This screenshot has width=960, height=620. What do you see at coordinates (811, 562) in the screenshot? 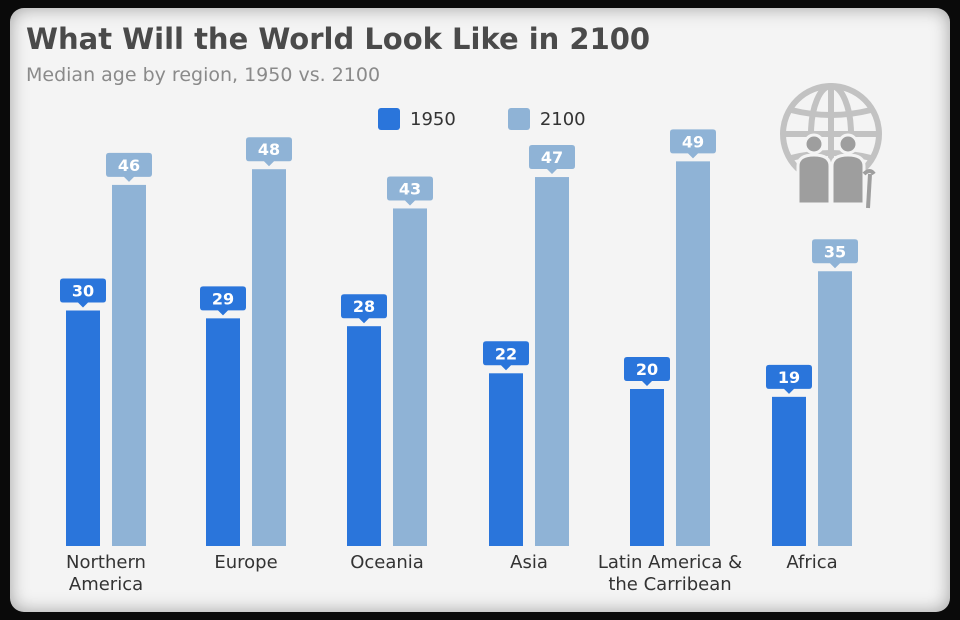
I see `category-label-africa: Africa` at bounding box center [811, 562].